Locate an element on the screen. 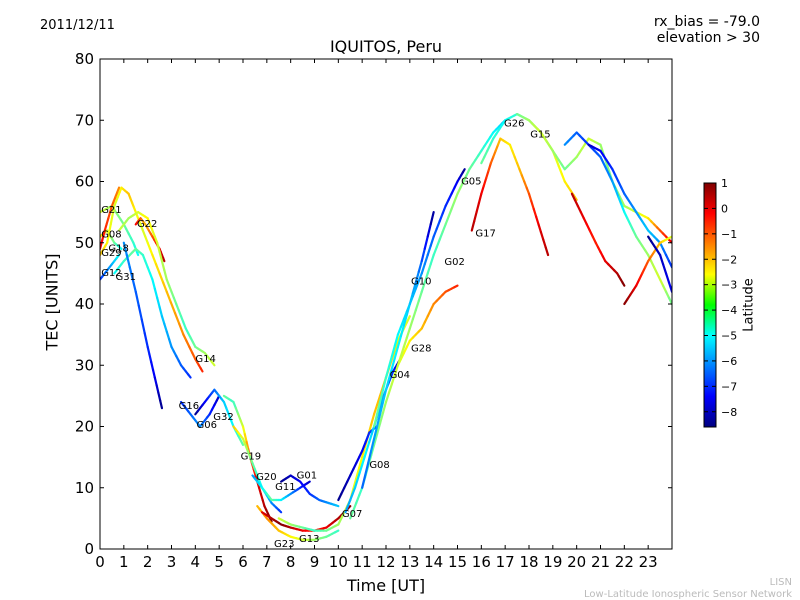 Image resolution: width=800 pixels, height=600 pixels. x-tick-label: 7 is located at coordinates (267, 562).